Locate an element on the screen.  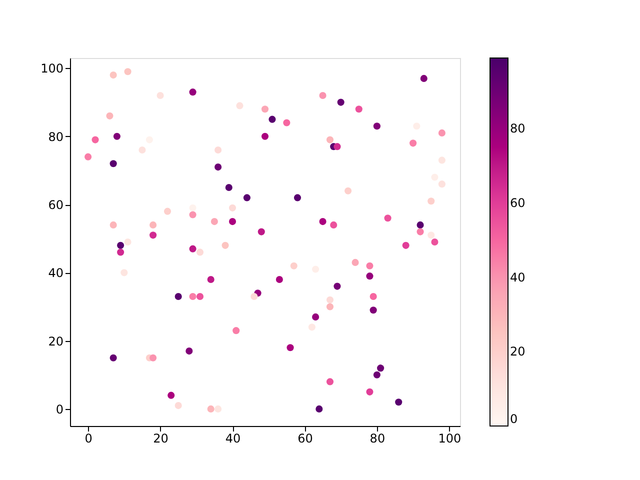
x-tick-label: 0 is located at coordinates (88, 439).